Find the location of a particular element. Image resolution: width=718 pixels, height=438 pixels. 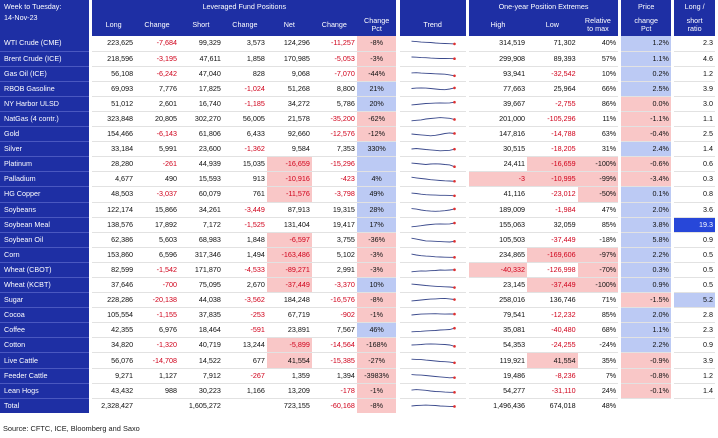

change-net-cell: 19,417 is located at coordinates (334, 225).